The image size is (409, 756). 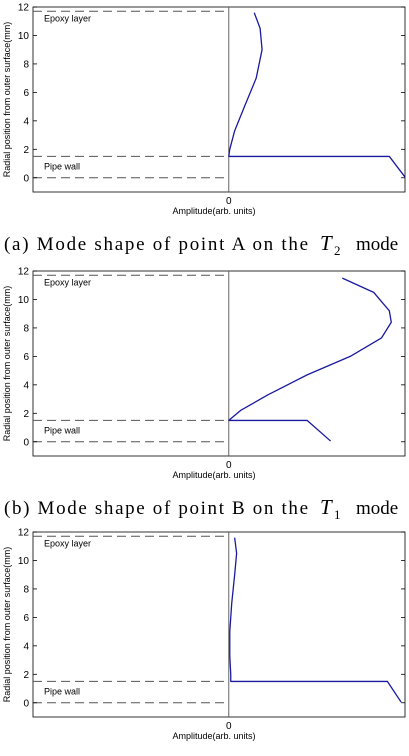 What do you see at coordinates (337, 250) in the screenshot?
I see `caption-mode-subscript: 2` at bounding box center [337, 250].